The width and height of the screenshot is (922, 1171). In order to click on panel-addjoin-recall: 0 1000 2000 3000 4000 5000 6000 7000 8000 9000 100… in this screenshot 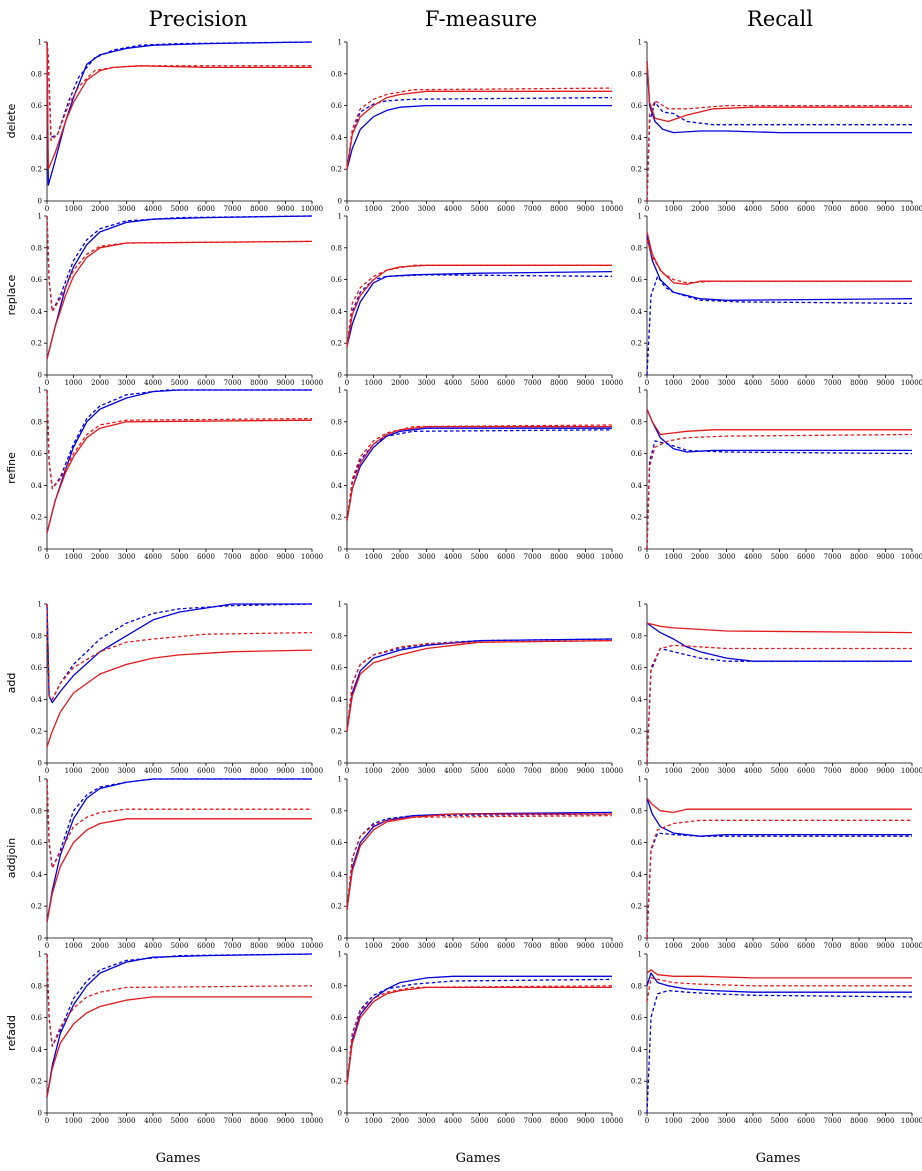, I will do `click(776, 863)`.